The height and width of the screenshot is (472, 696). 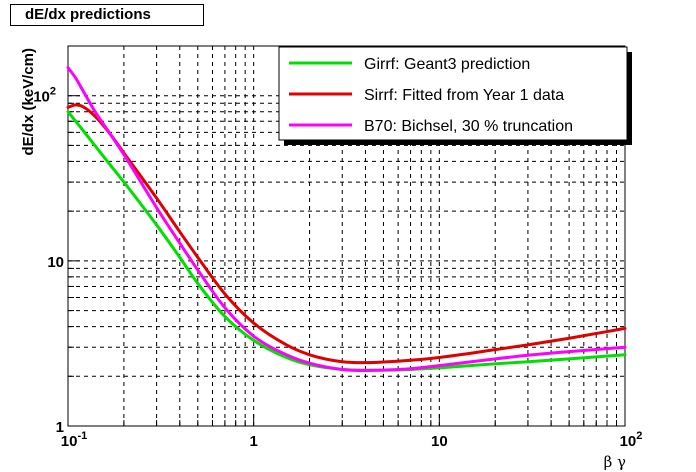 I want to click on x-axis-label: β γ, so click(x=615, y=462).